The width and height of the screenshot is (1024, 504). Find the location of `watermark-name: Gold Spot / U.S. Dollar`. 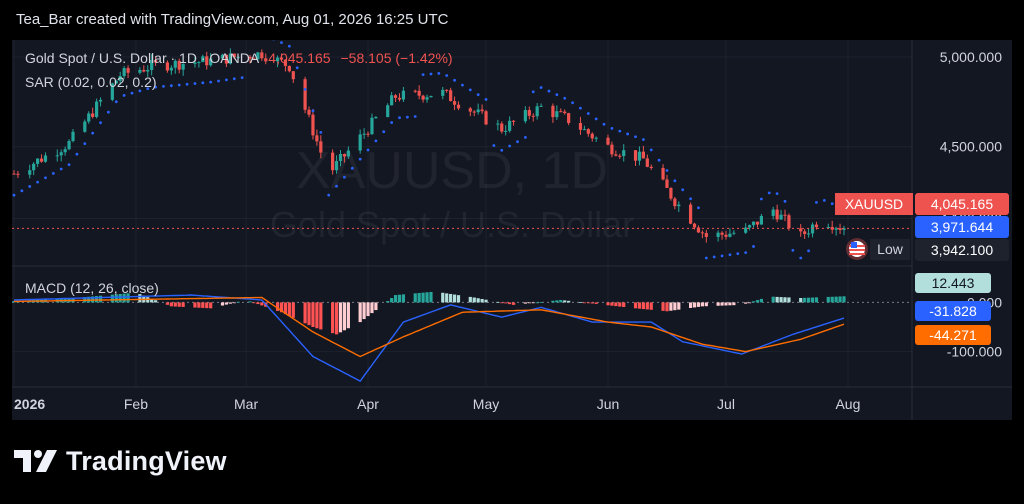

watermark-name: Gold Spot / U.S. Dollar is located at coordinates (452, 224).